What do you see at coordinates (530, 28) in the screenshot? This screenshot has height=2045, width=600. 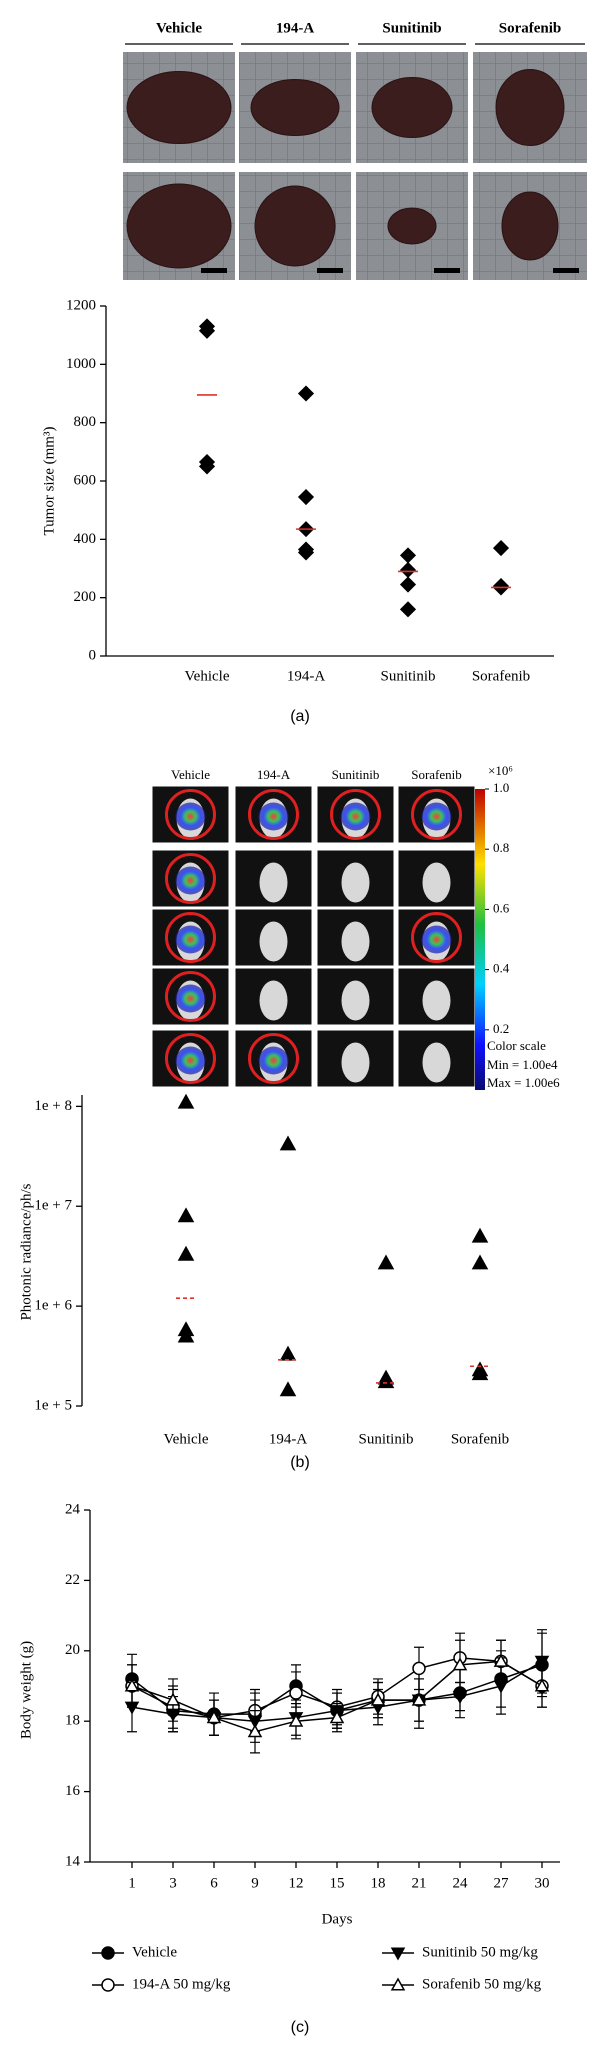 I see `photo-header: Sorafenib` at bounding box center [530, 28].